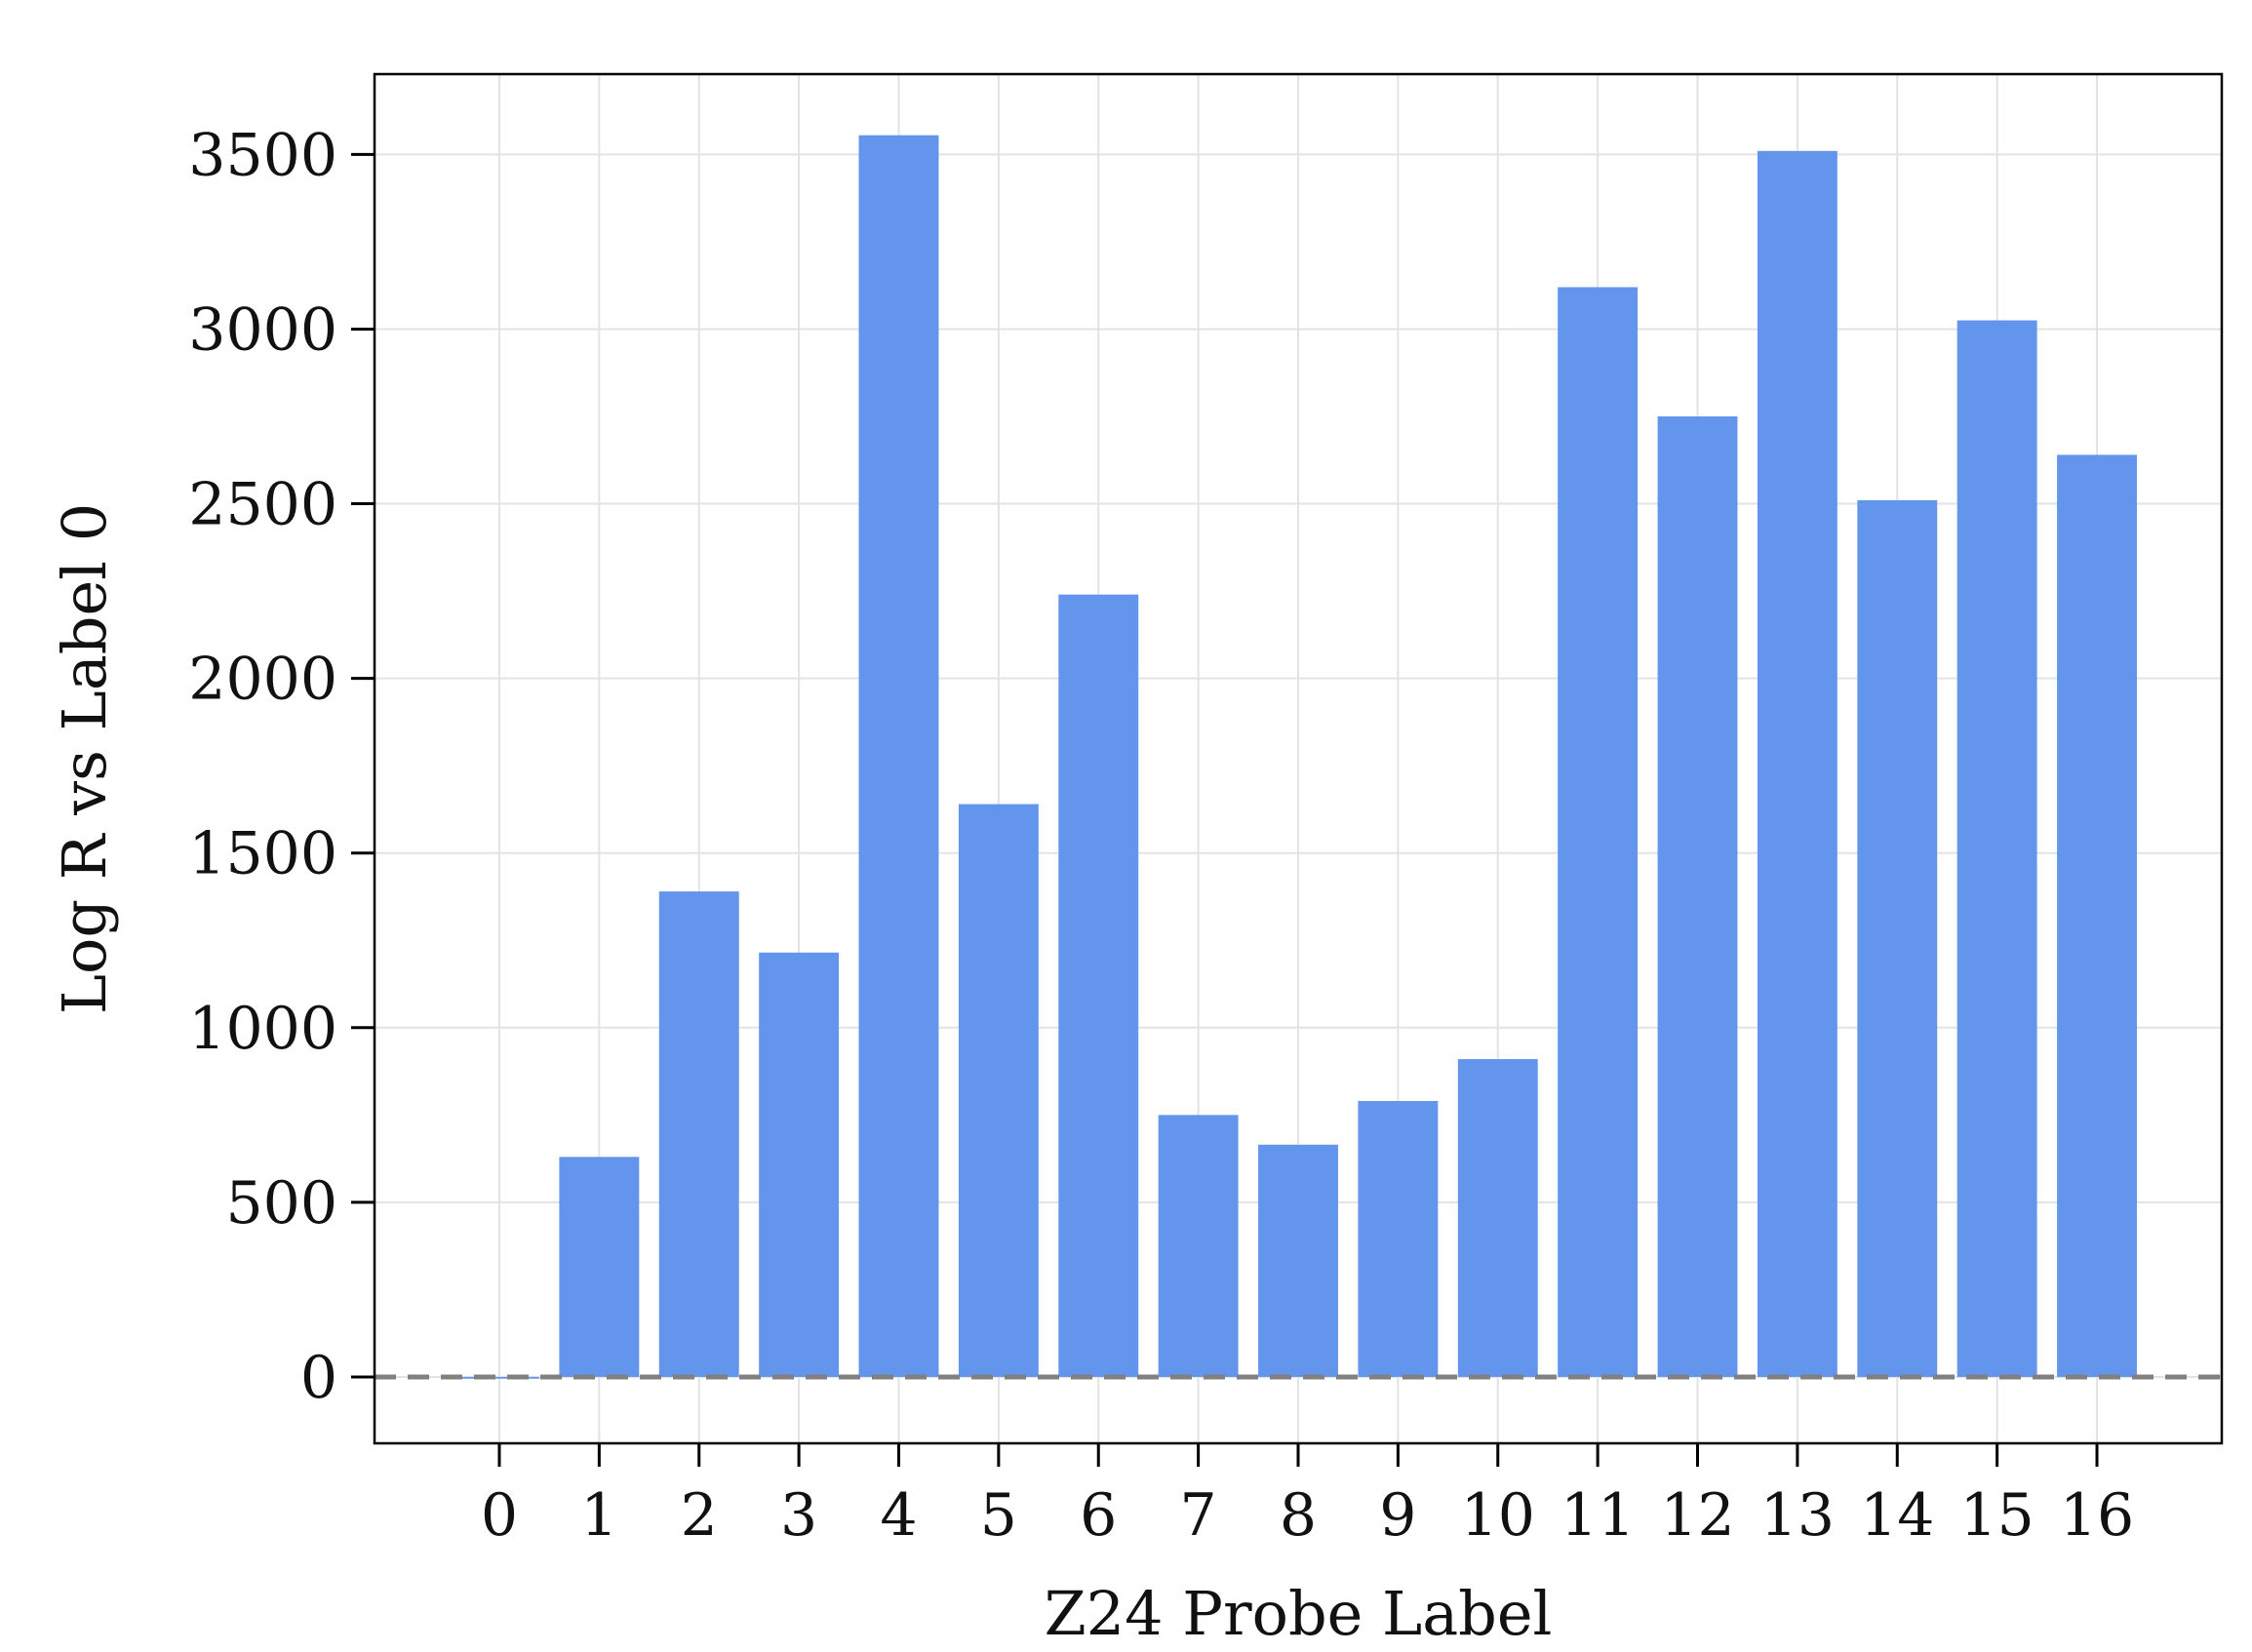  What do you see at coordinates (1798, 1515) in the screenshot?
I see `x-tick-label: 13` at bounding box center [1798, 1515].